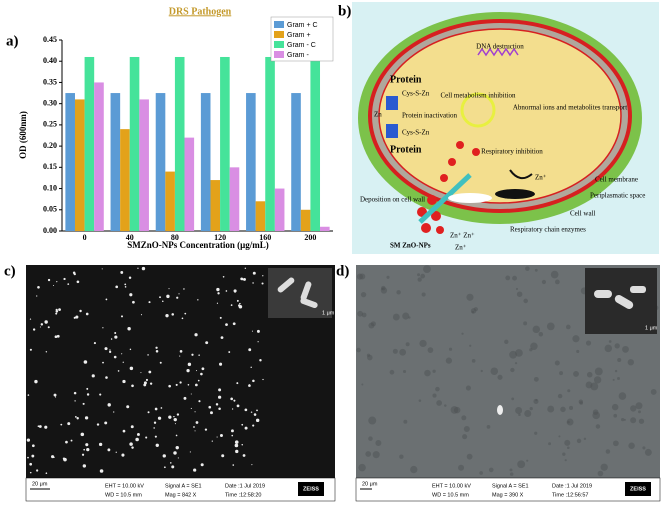 The image size is (661, 505). Describe the element at coordinates (311, 489) in the screenshot. I see `logo` at that location.